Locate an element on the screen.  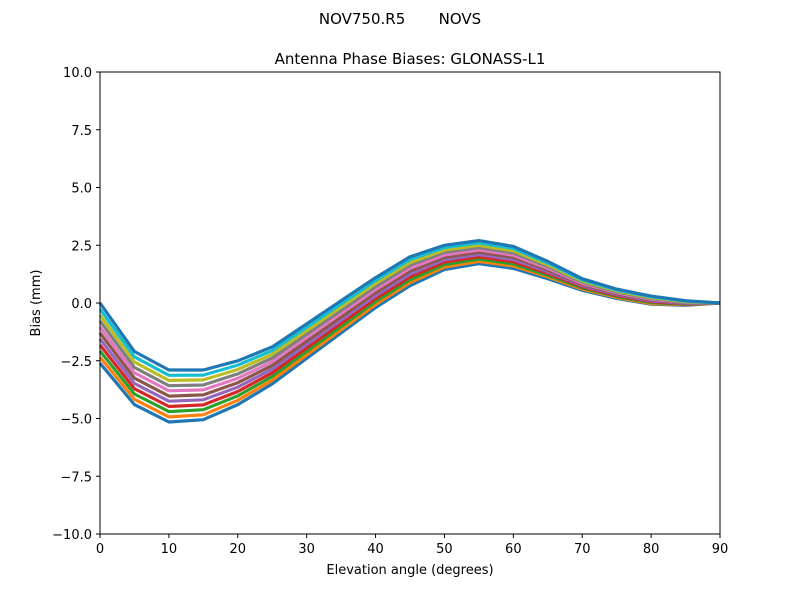
y-tick-label: −10.0 is located at coordinates (72, 535).